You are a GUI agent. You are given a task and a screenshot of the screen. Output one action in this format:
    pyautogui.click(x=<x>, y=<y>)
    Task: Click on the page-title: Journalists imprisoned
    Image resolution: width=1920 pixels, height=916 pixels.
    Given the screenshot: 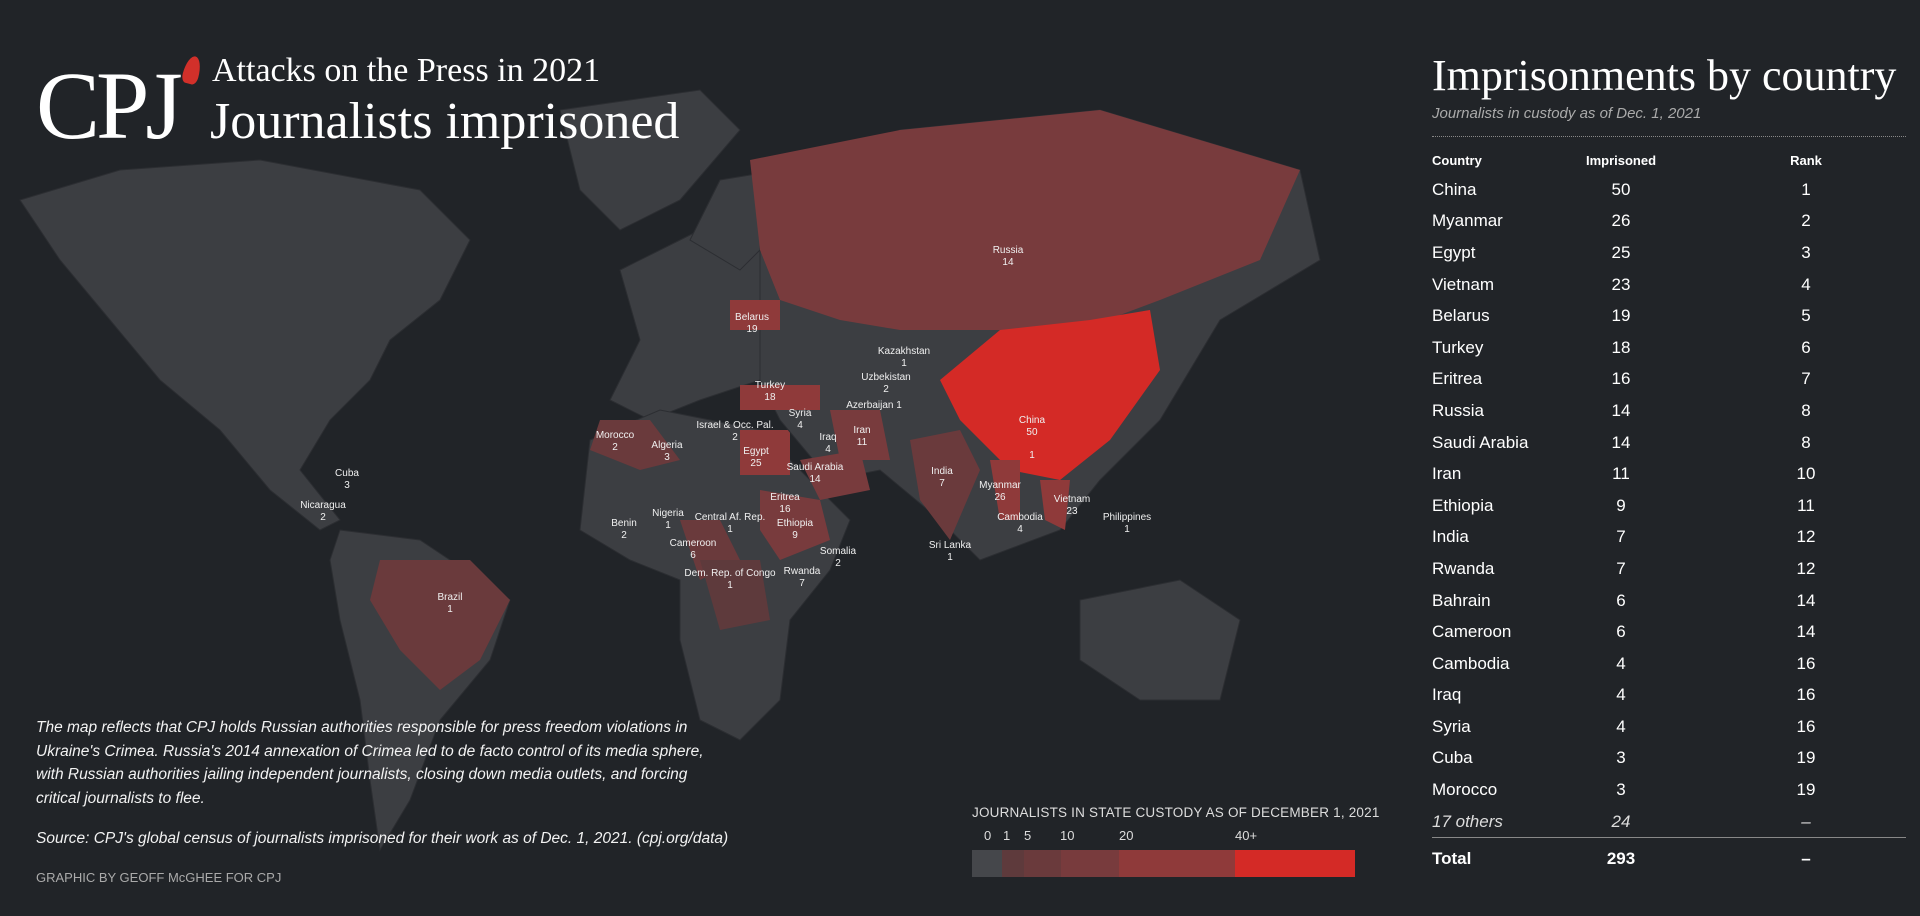 What is the action you would take?
    pyautogui.click(x=445, y=121)
    